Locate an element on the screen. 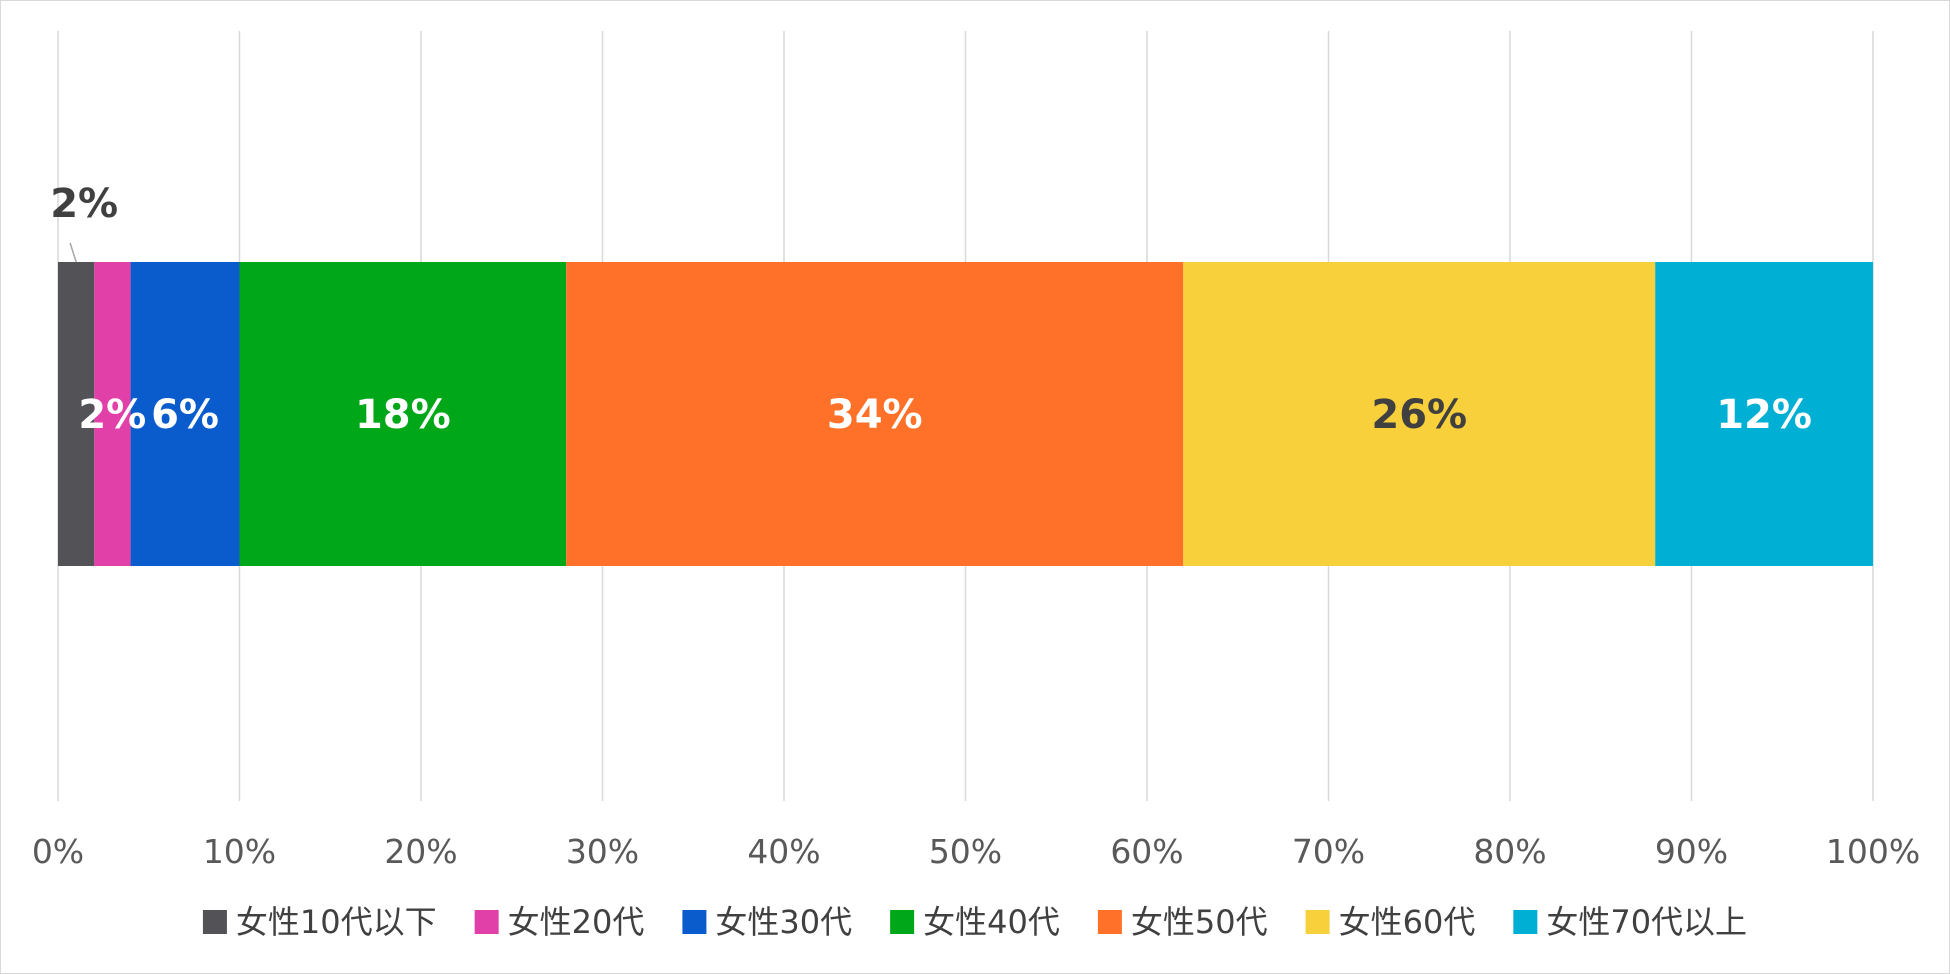 This screenshot has height=974, width=1950. legend-label: 女性60代 is located at coordinates (1407, 922).